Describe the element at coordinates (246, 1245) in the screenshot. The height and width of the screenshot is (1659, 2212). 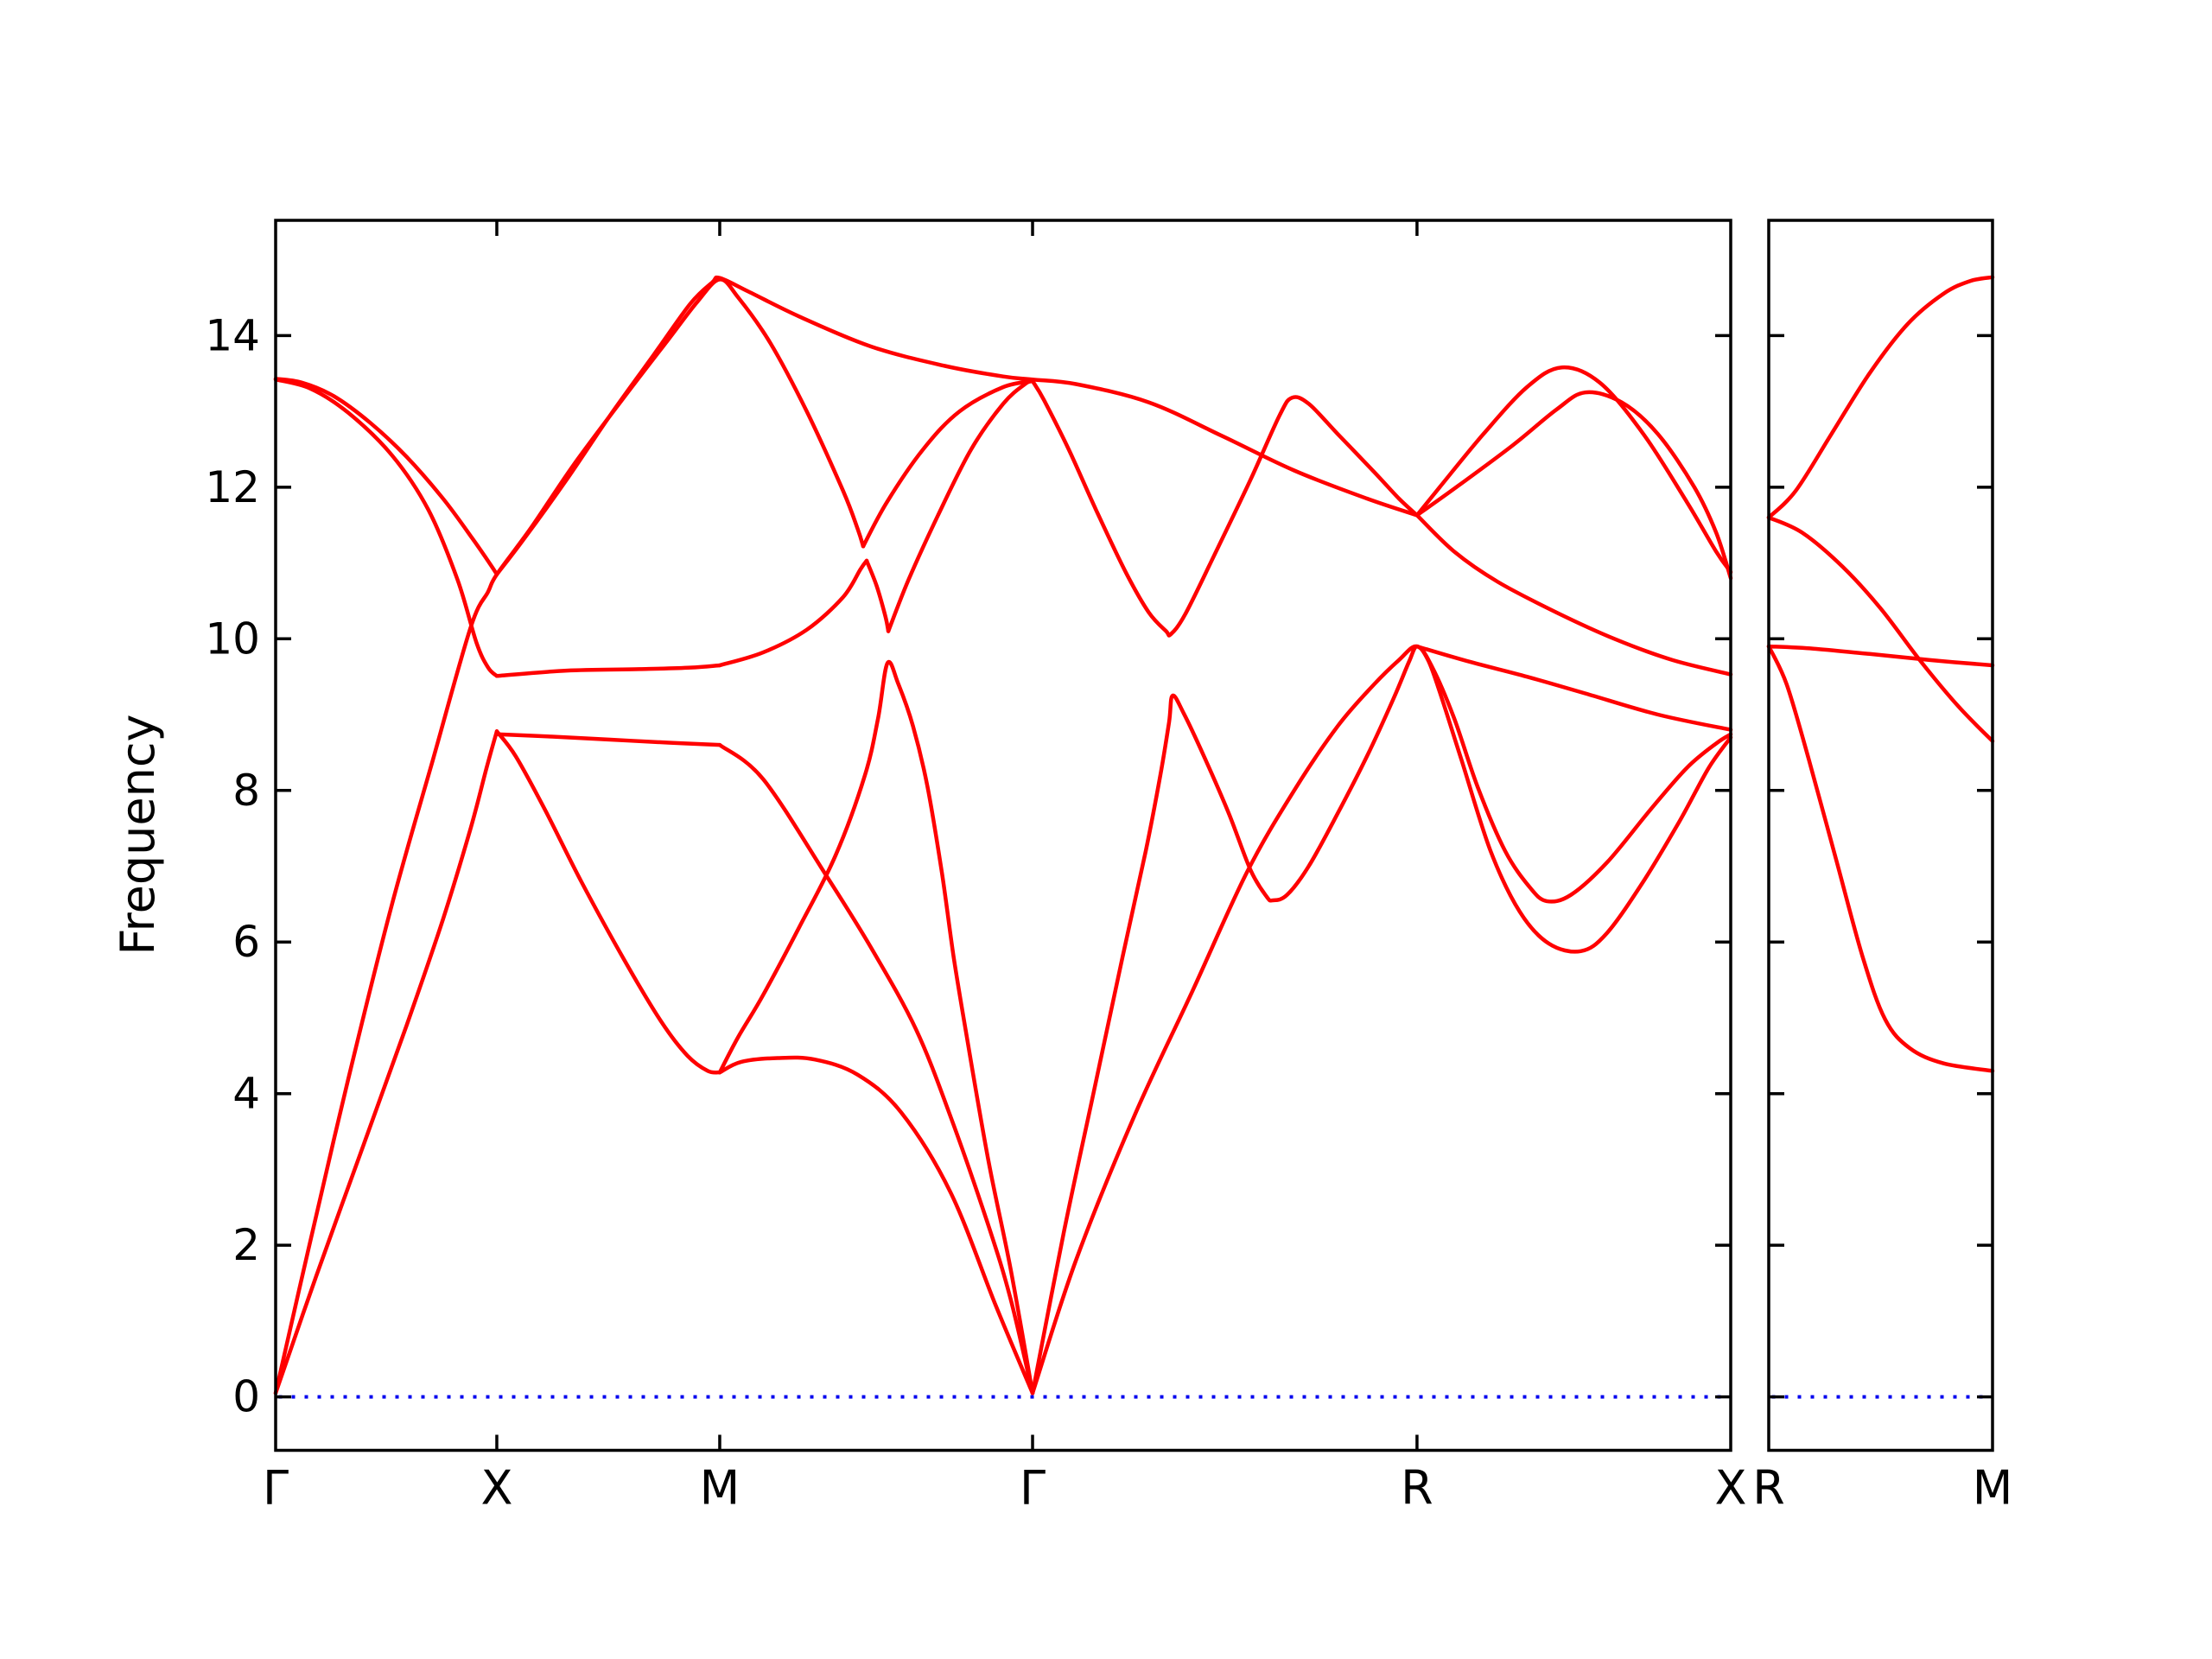
I see `y-tick-label: 2` at that location.